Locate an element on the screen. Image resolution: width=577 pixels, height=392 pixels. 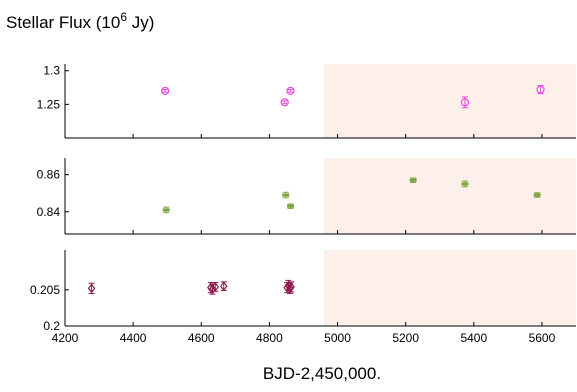
x-tick-label: 5000 is located at coordinates (337, 338).